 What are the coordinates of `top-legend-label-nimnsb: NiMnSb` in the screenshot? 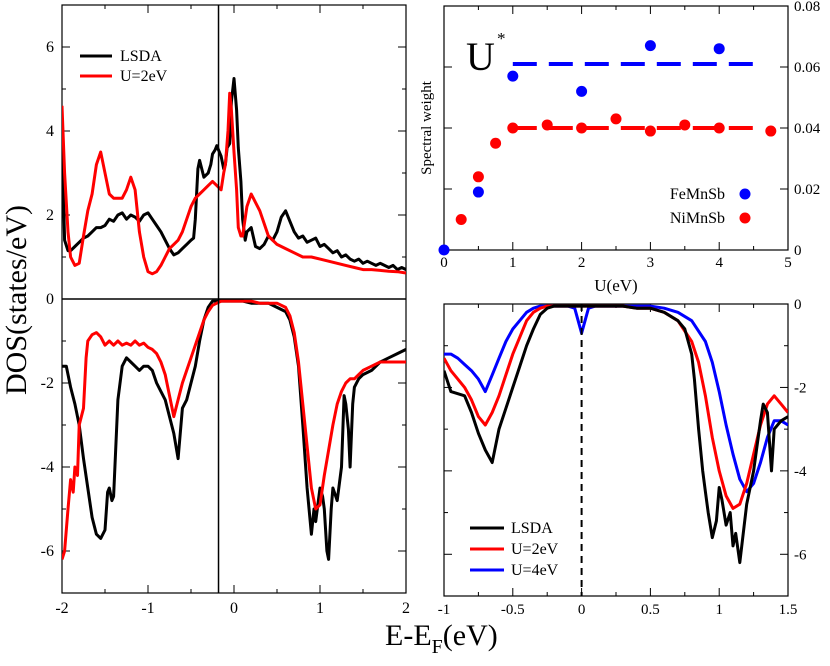 It's located at (697, 218).